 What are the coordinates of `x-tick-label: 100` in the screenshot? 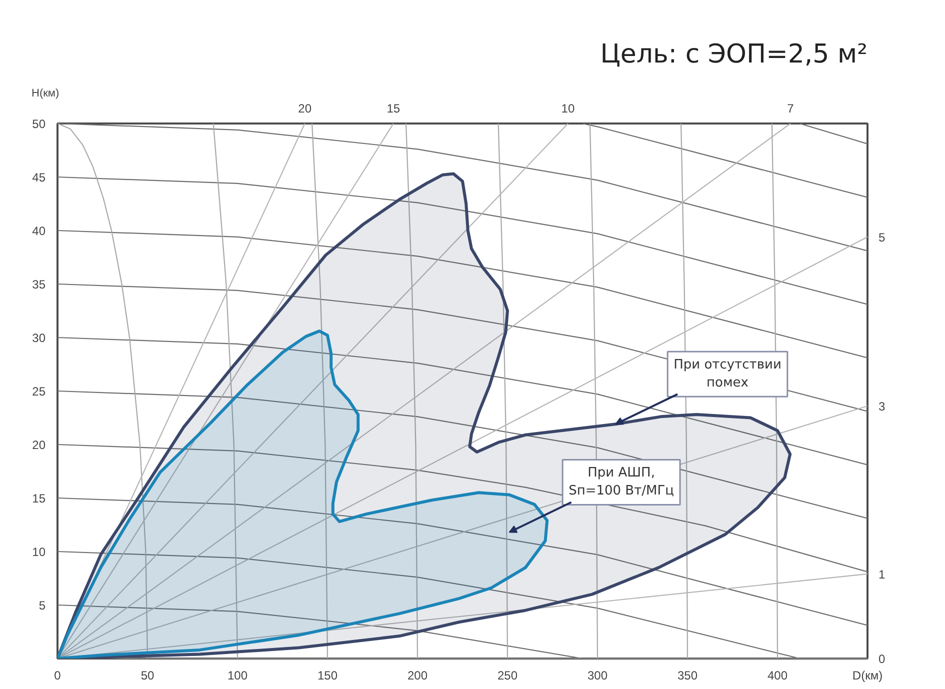 It's located at (237, 675).